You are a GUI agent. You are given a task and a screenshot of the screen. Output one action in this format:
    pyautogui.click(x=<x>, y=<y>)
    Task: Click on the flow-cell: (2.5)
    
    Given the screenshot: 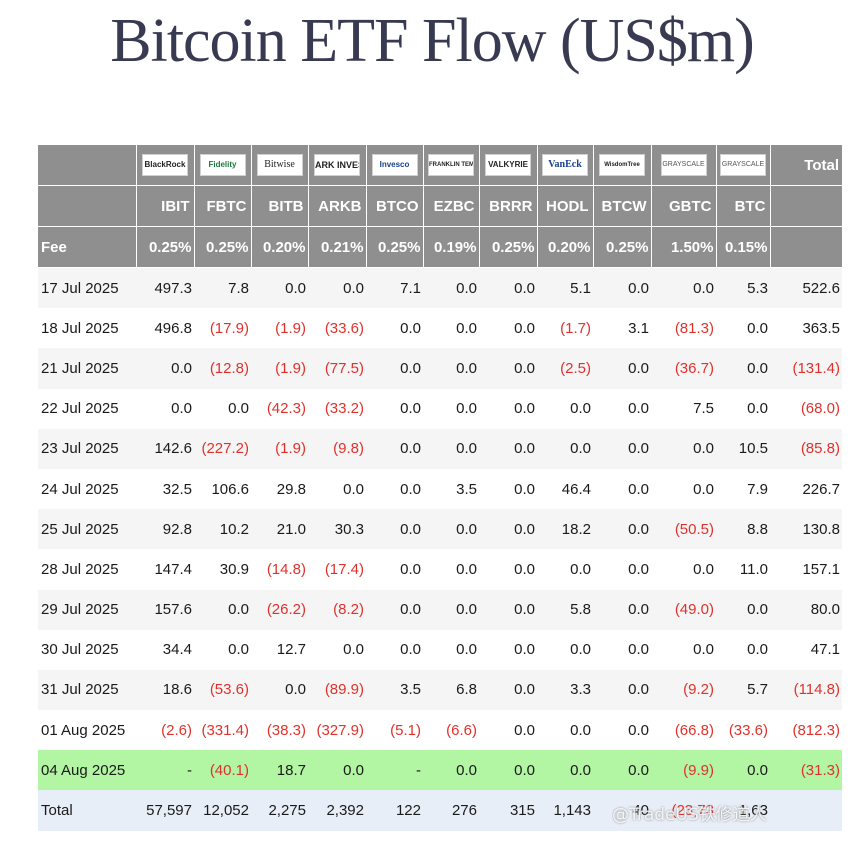 What is the action you would take?
    pyautogui.click(x=565, y=368)
    